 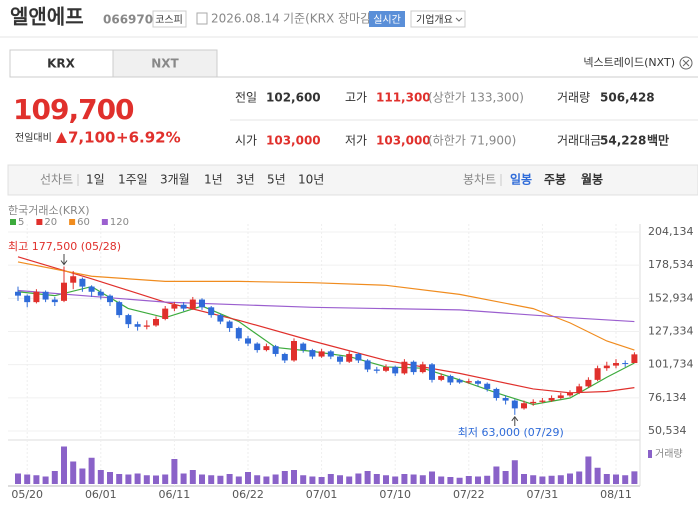 What do you see at coordinates (95, 180) in the screenshot?
I see `period-option: 1일` at bounding box center [95, 180].